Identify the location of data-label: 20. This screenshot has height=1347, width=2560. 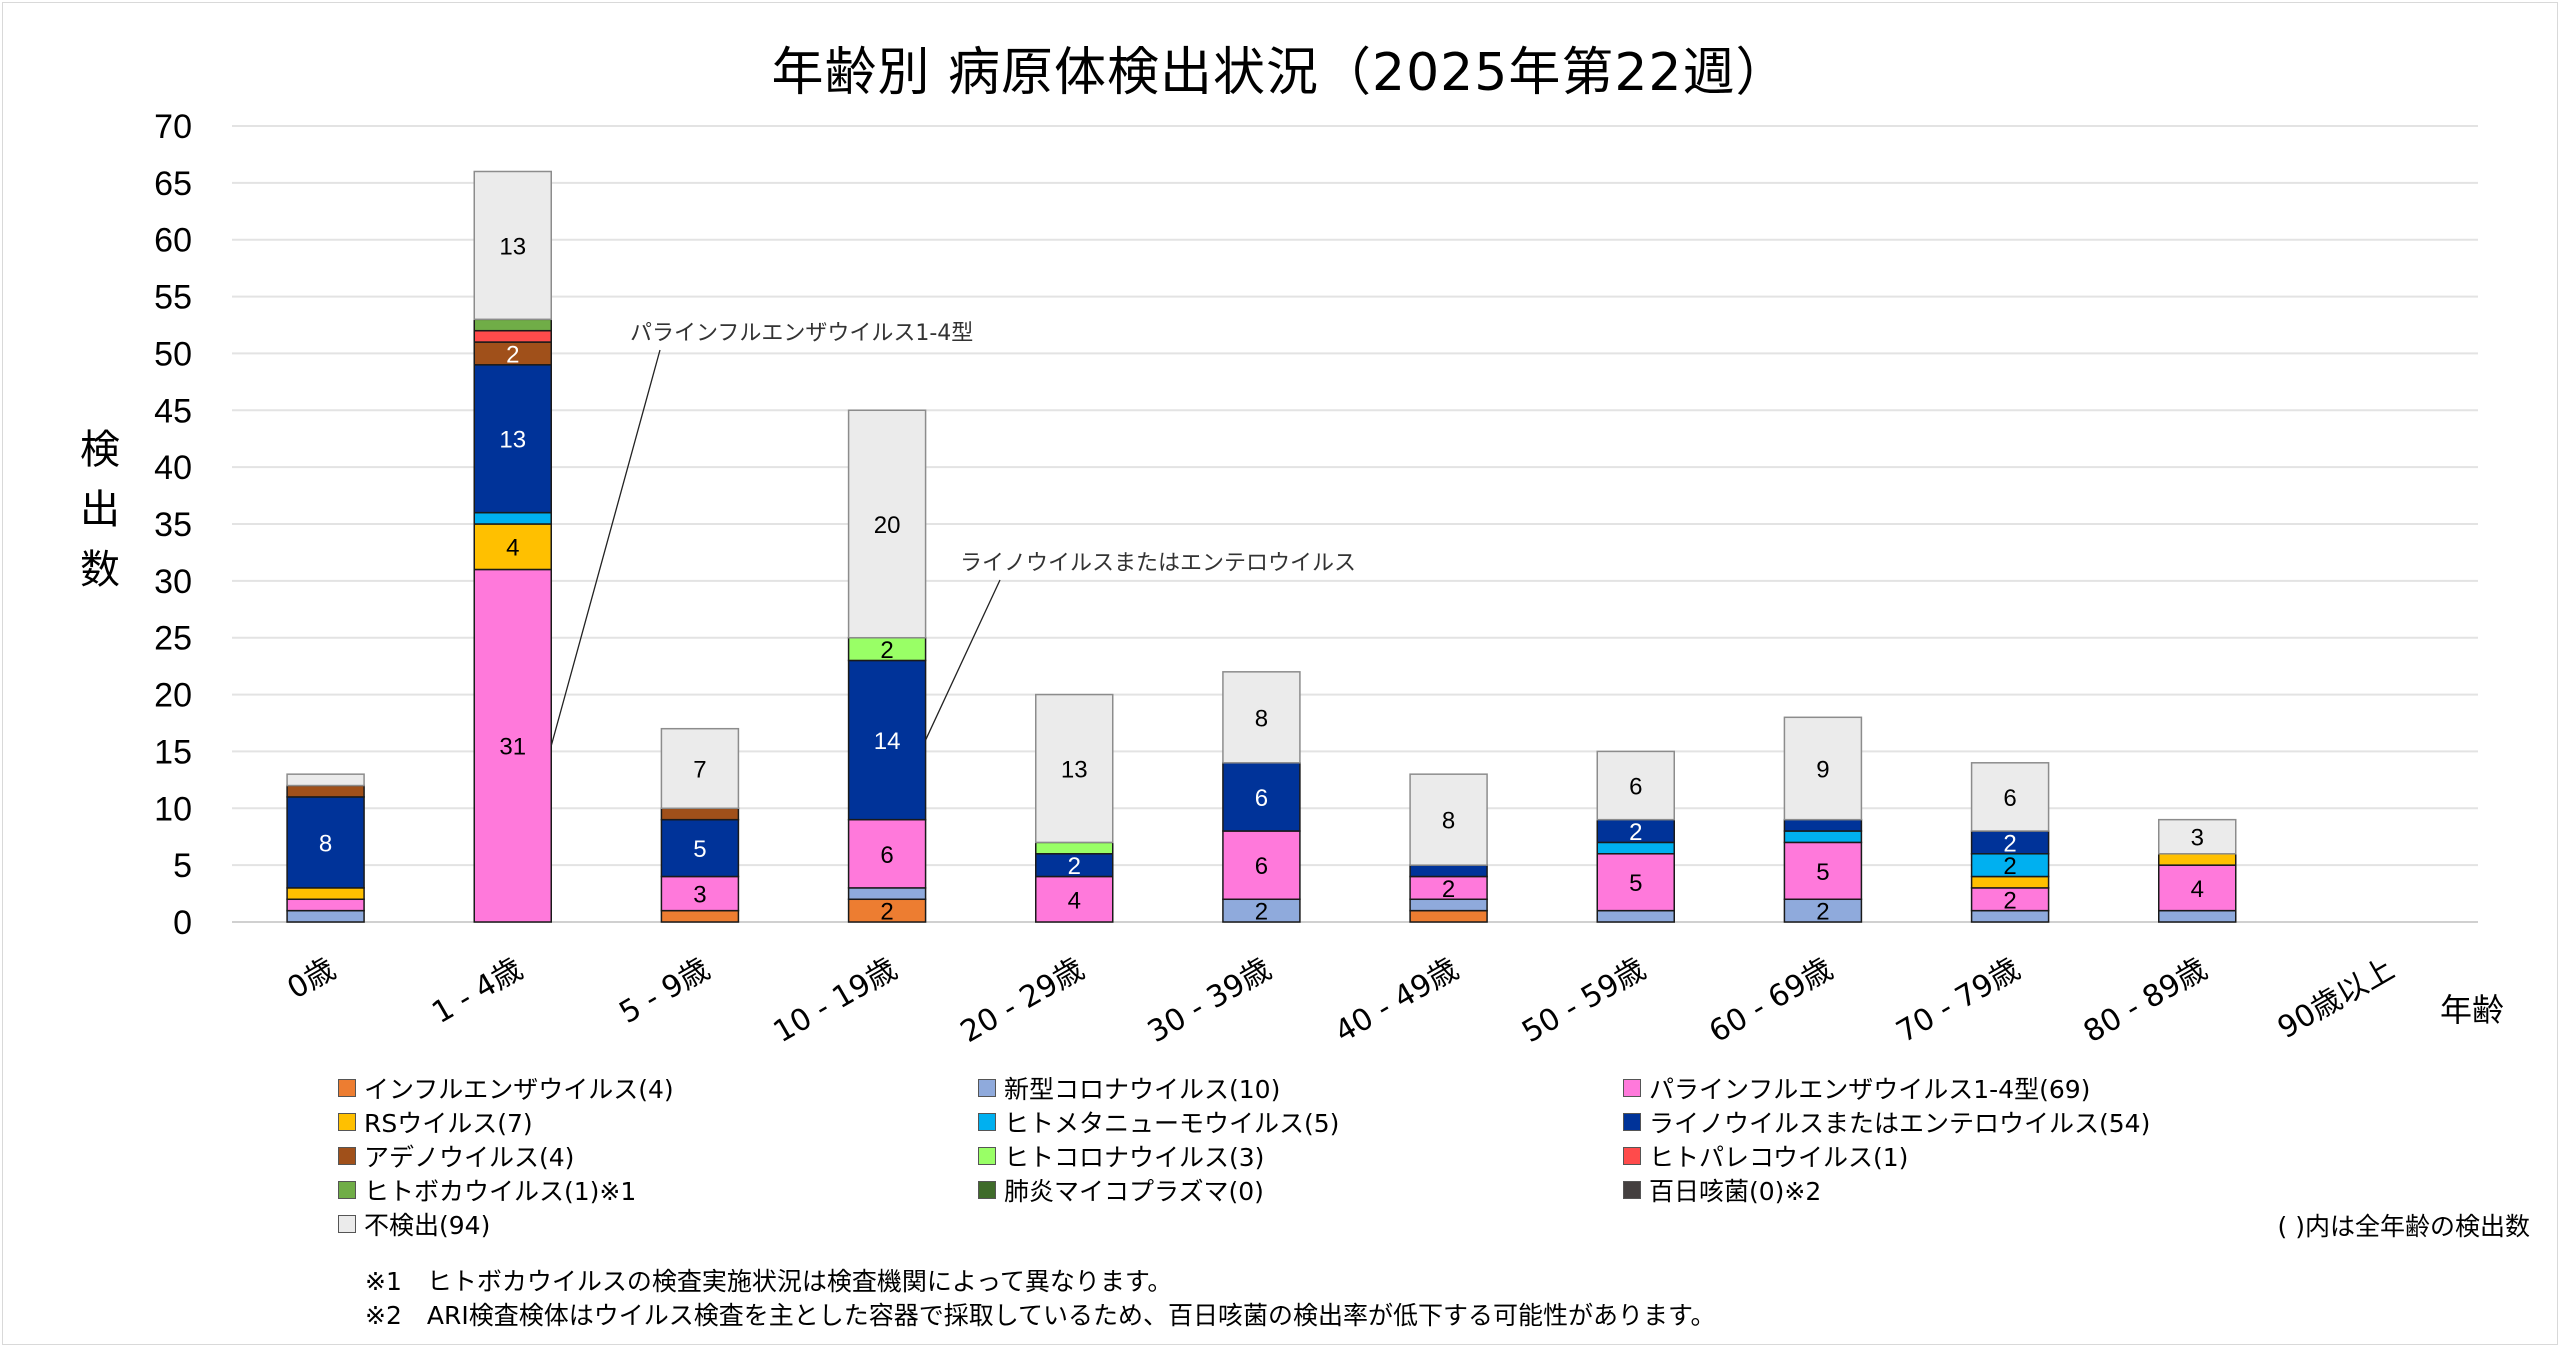
(887, 525).